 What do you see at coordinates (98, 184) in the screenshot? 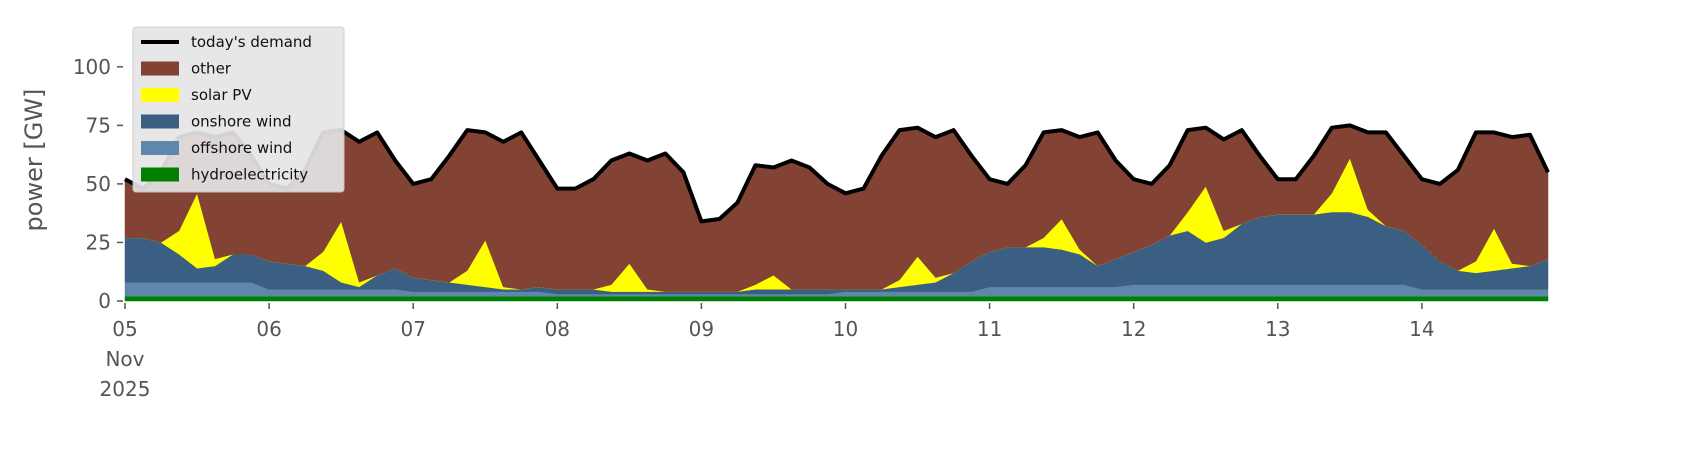
I see `y-tick-label: 50` at bounding box center [98, 184].